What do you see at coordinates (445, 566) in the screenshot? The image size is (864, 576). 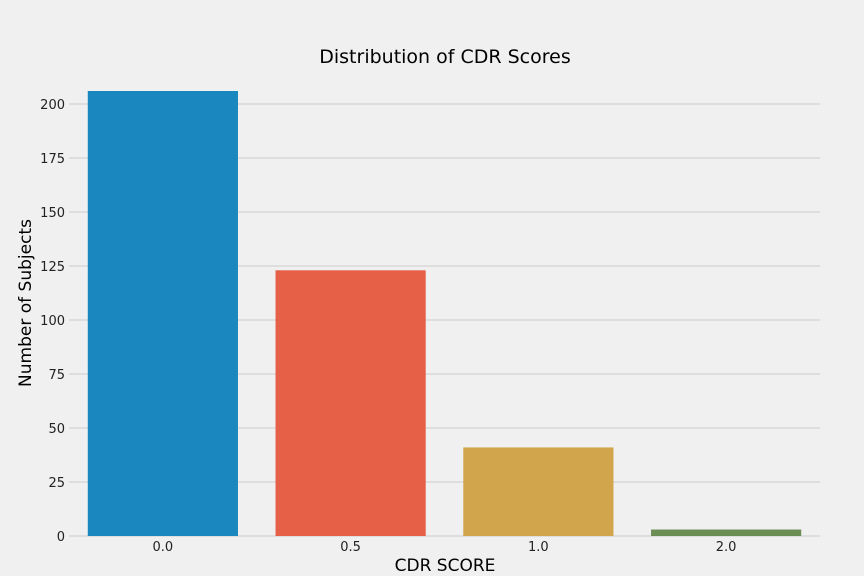 I see `x-axis-label: CDR SCORE` at bounding box center [445, 566].